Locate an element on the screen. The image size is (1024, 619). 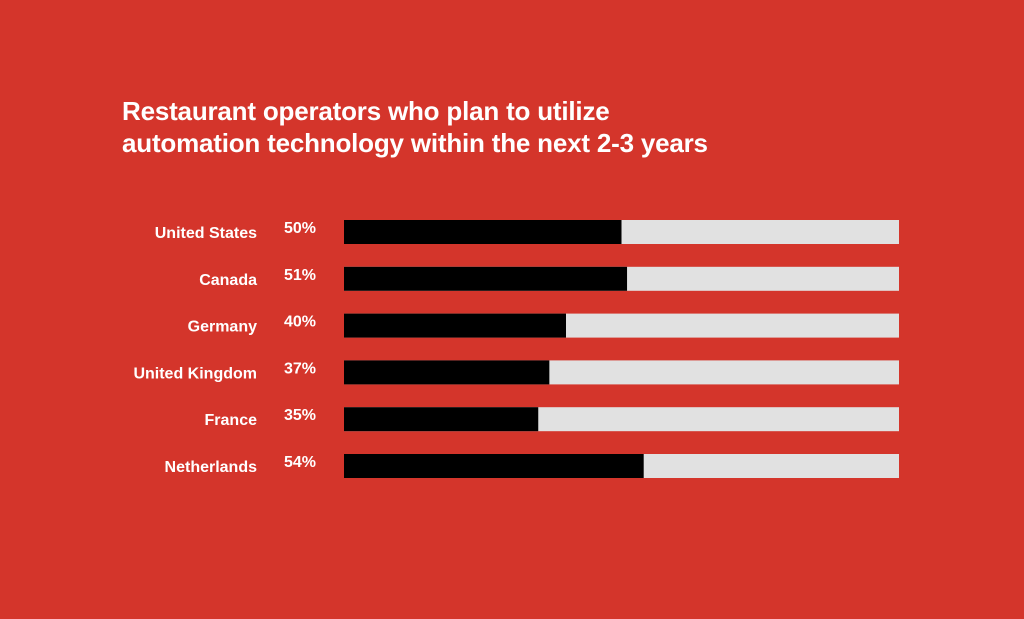
value-label-france: 35% is located at coordinates (300, 415).